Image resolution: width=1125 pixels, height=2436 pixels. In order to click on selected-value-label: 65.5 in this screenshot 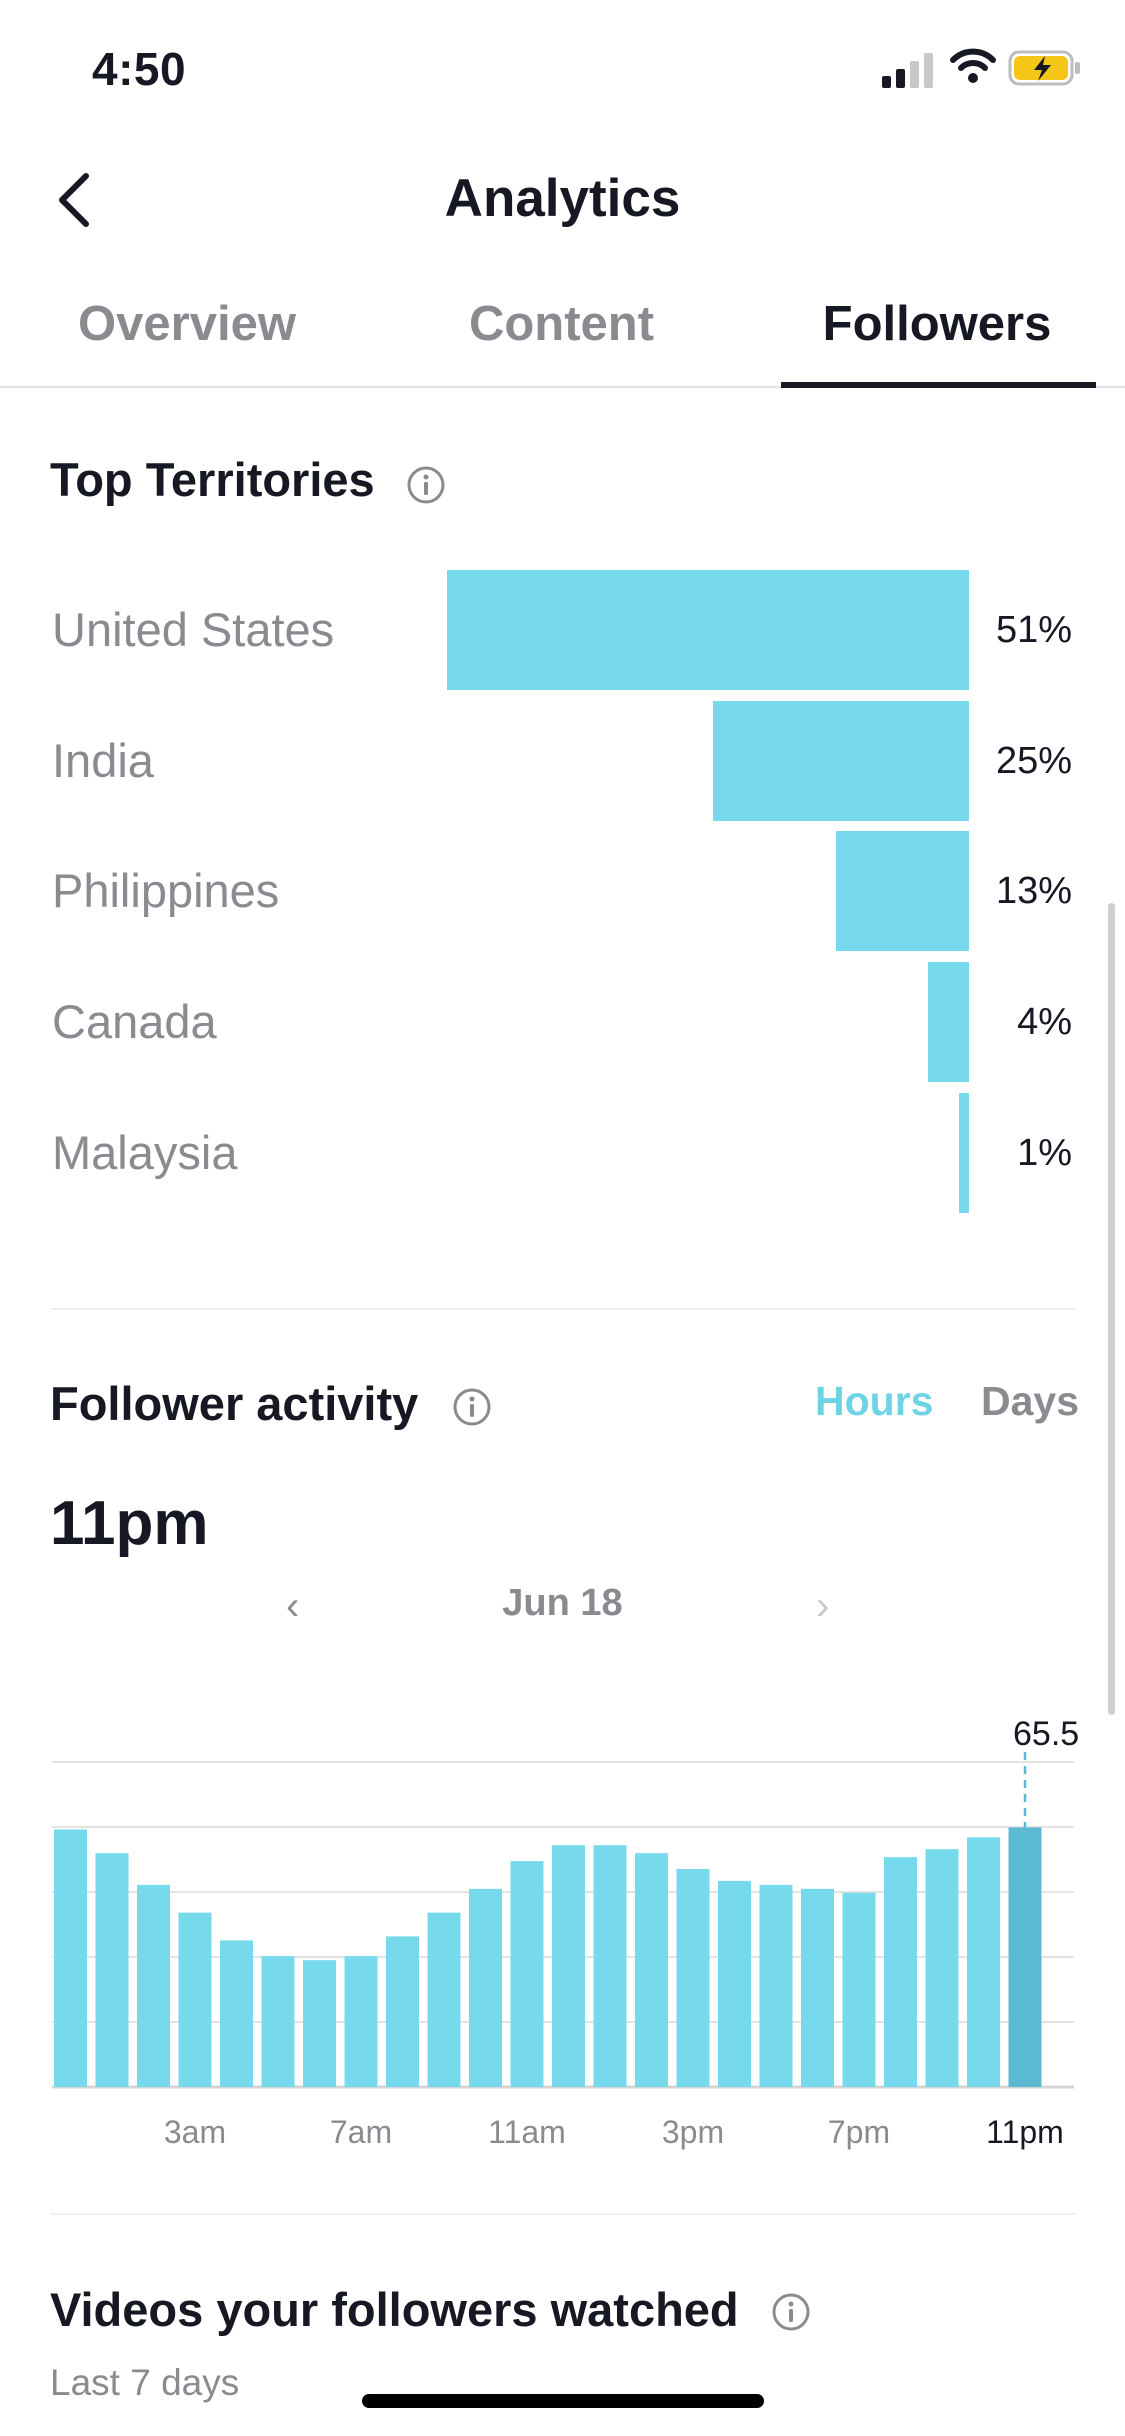, I will do `click(1046, 1734)`.